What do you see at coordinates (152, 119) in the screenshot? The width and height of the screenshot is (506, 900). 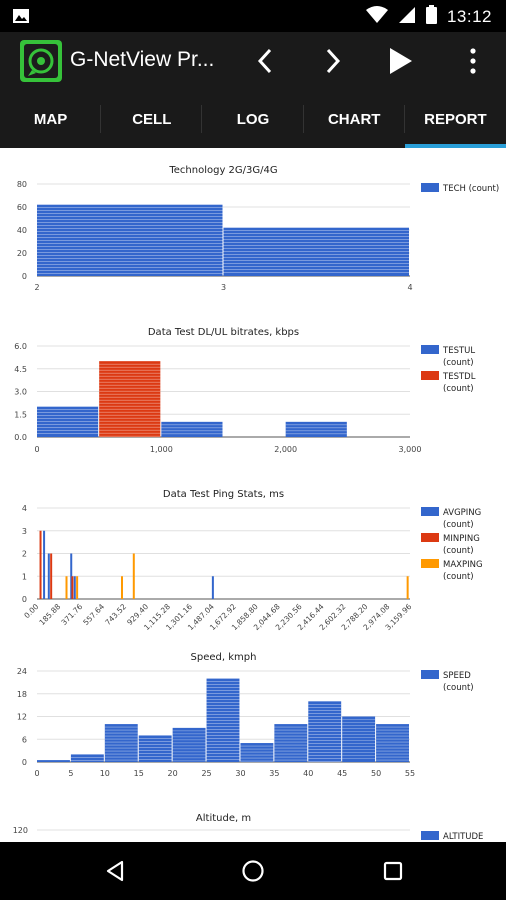 I see `tab-cell: CELL` at bounding box center [152, 119].